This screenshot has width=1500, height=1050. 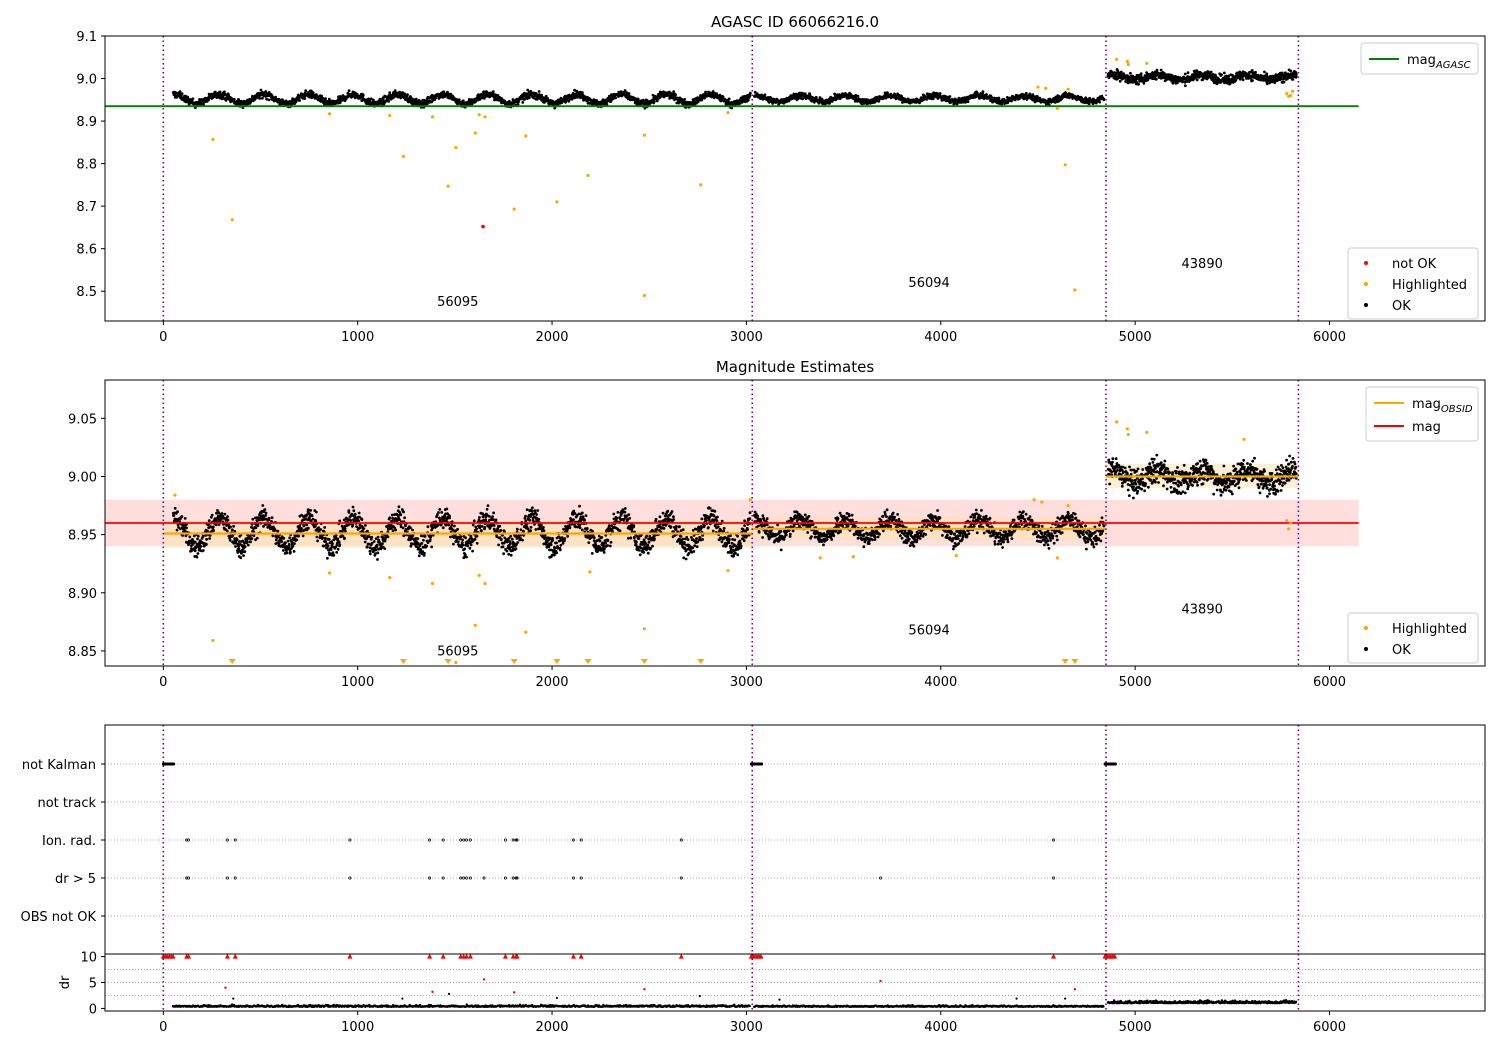 What do you see at coordinates (86, 207) in the screenshot?
I see `y-tick-label: 8.7` at bounding box center [86, 207].